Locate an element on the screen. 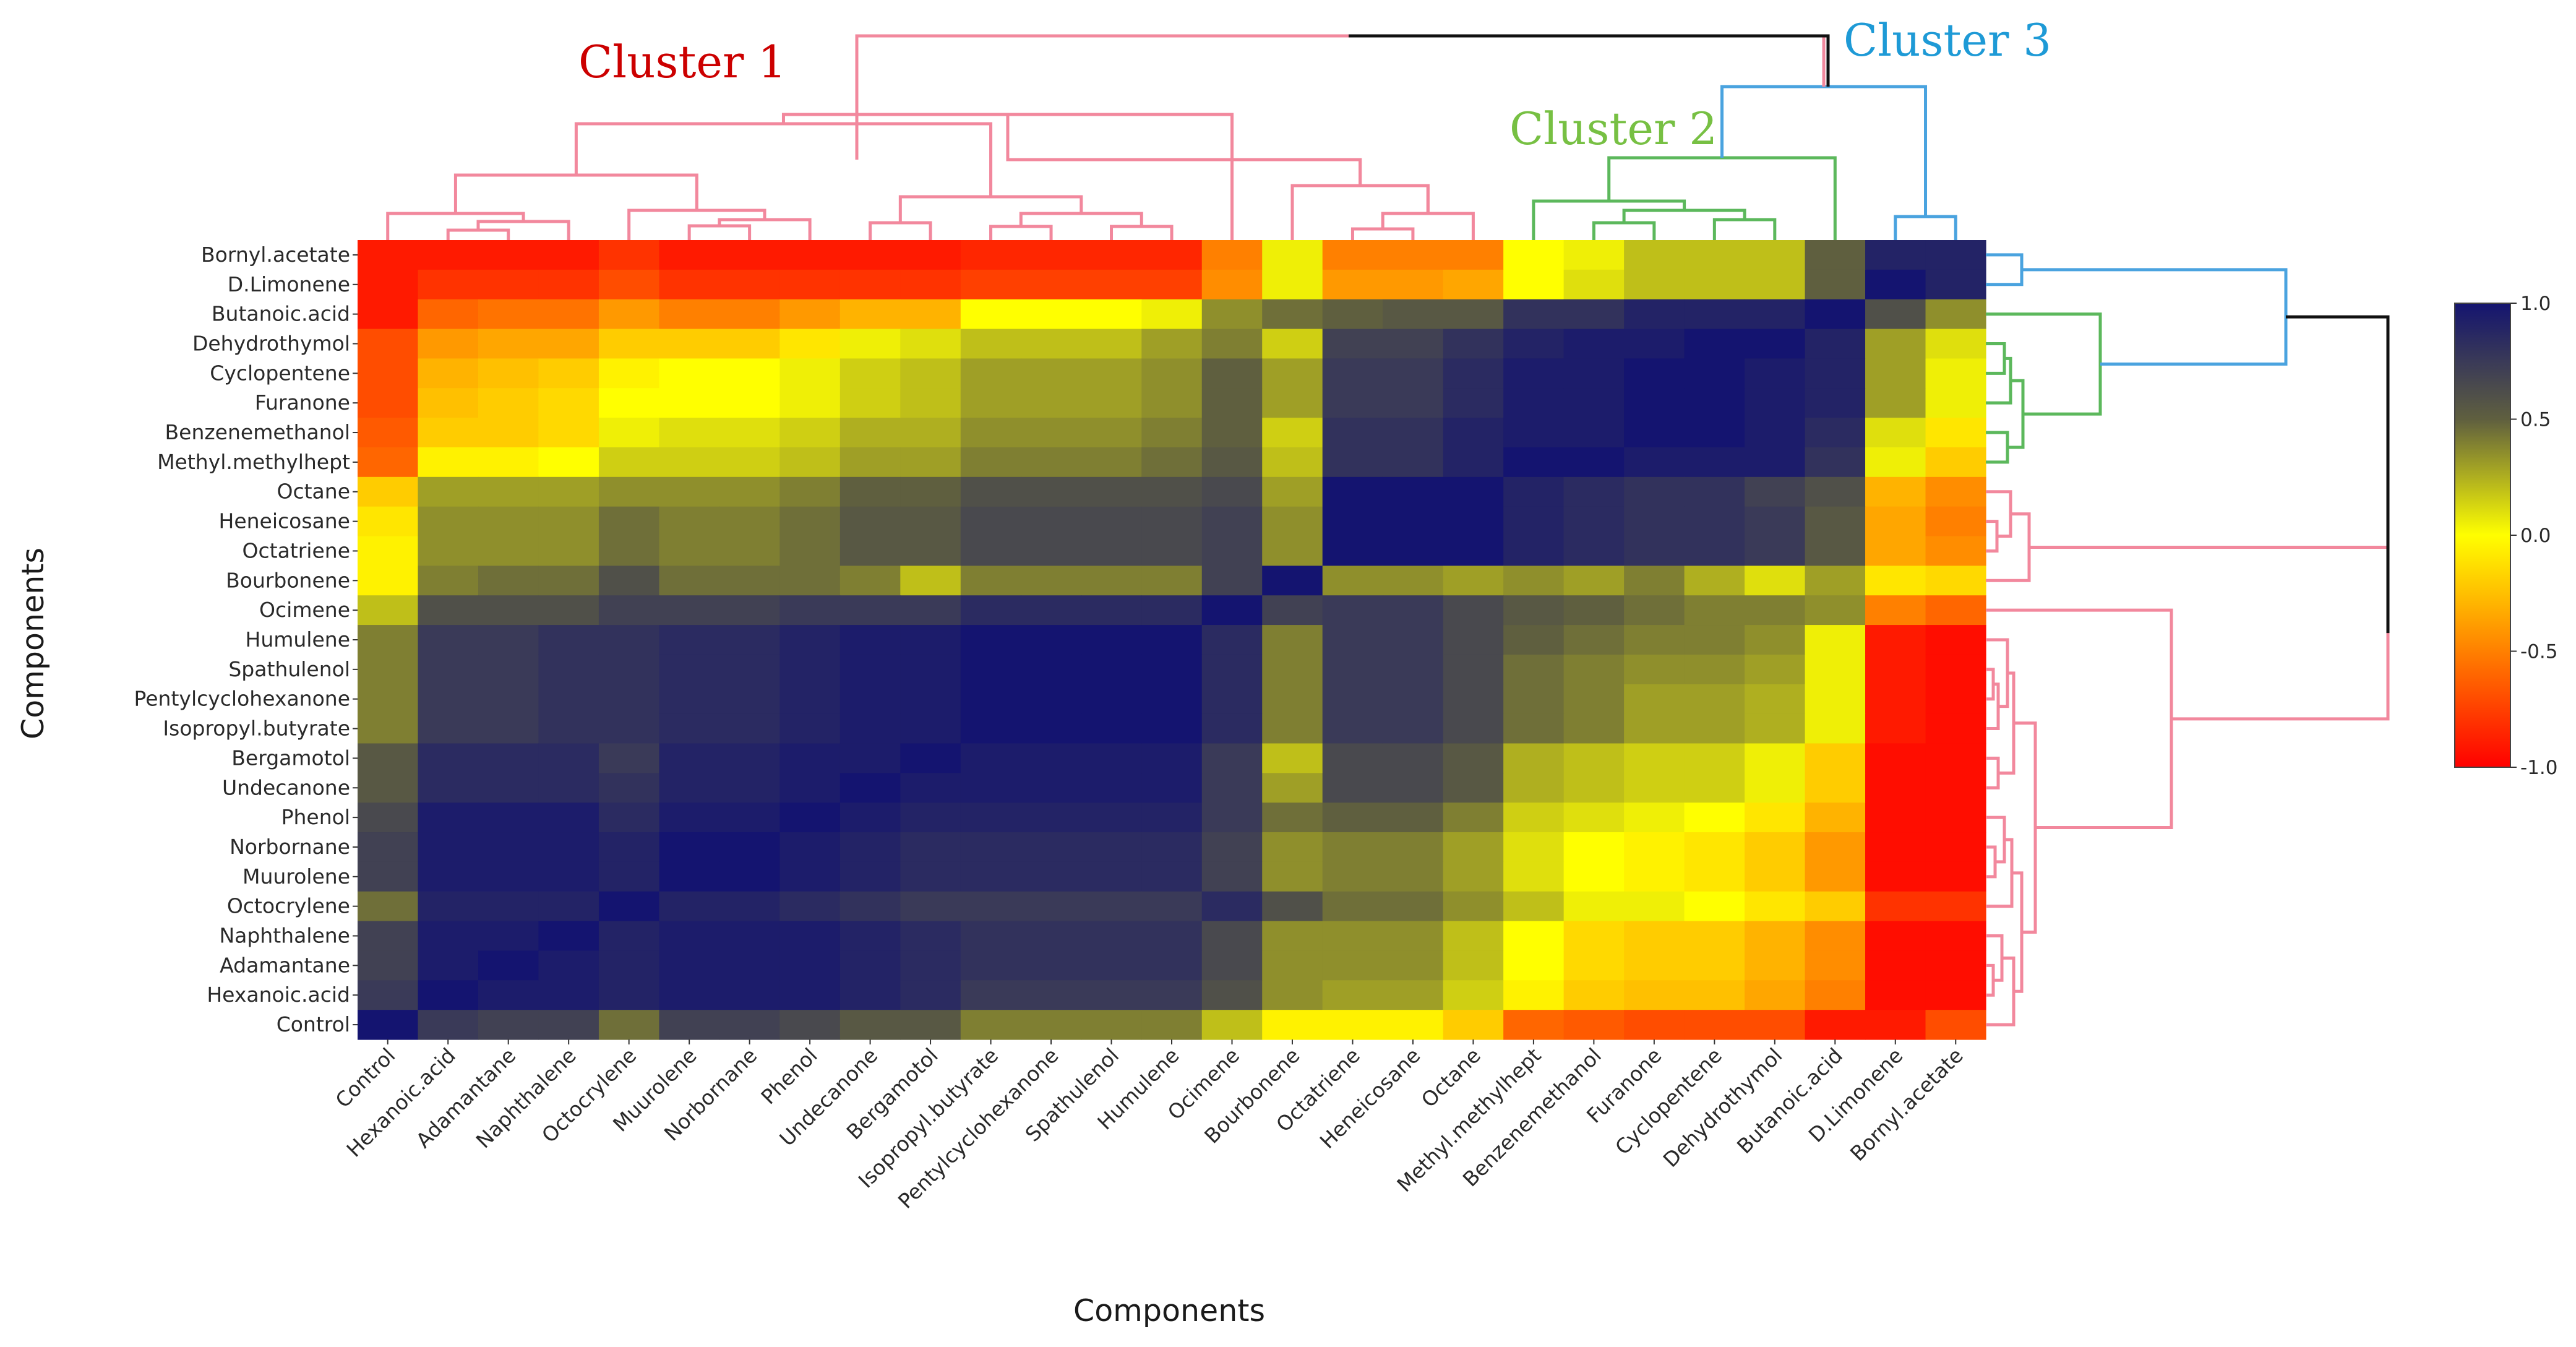  row-label: Cyclopentene is located at coordinates (280, 373).